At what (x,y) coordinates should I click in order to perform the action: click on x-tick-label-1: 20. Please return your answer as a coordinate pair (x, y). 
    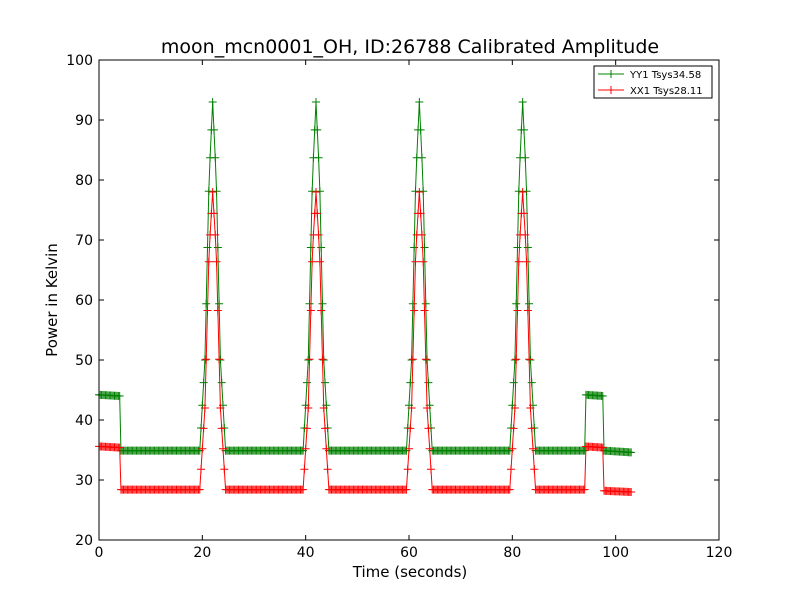
    Looking at the image, I should click on (202, 553).